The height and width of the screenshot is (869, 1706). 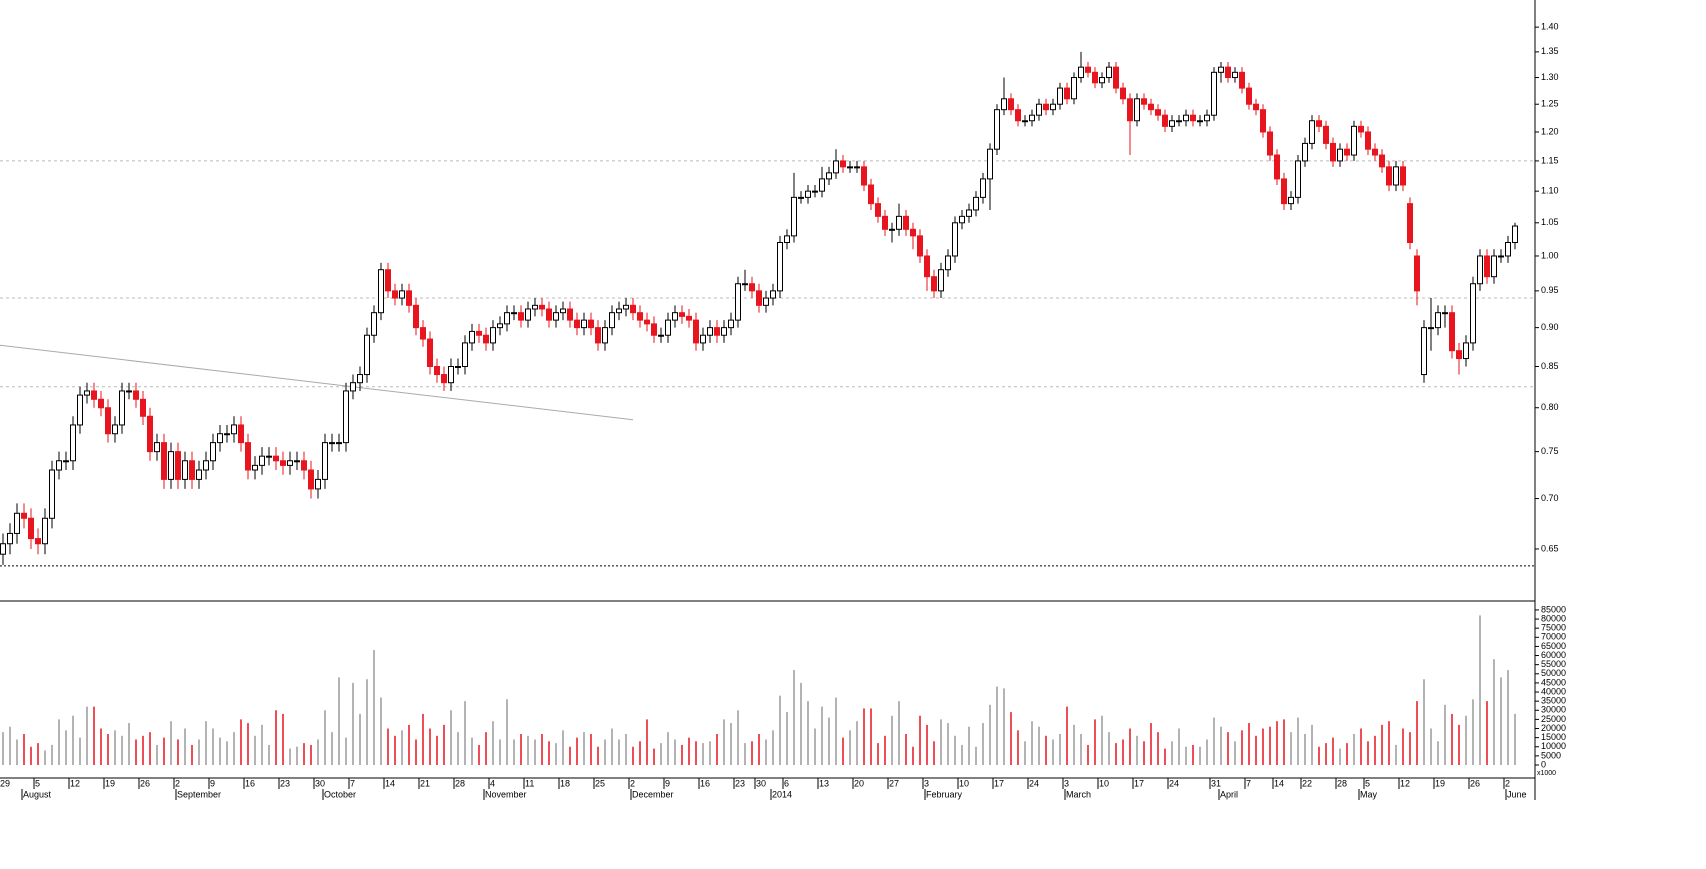 What do you see at coordinates (1216, 783) in the screenshot?
I see `x-tick-label: 31` at bounding box center [1216, 783].